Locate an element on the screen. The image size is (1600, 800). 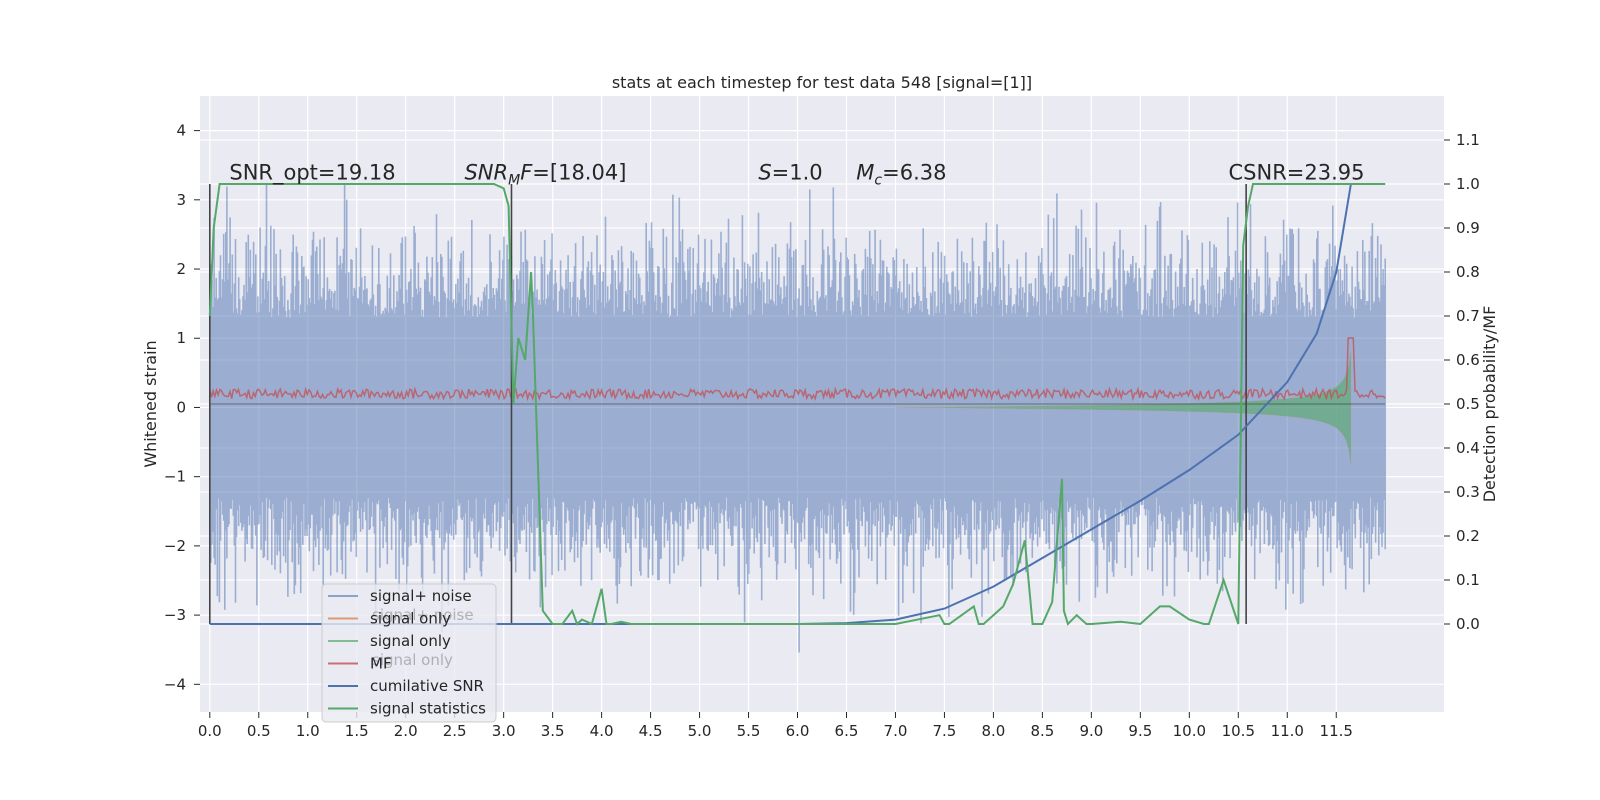
x-tick-label: 10.0 is located at coordinates (1189, 731).